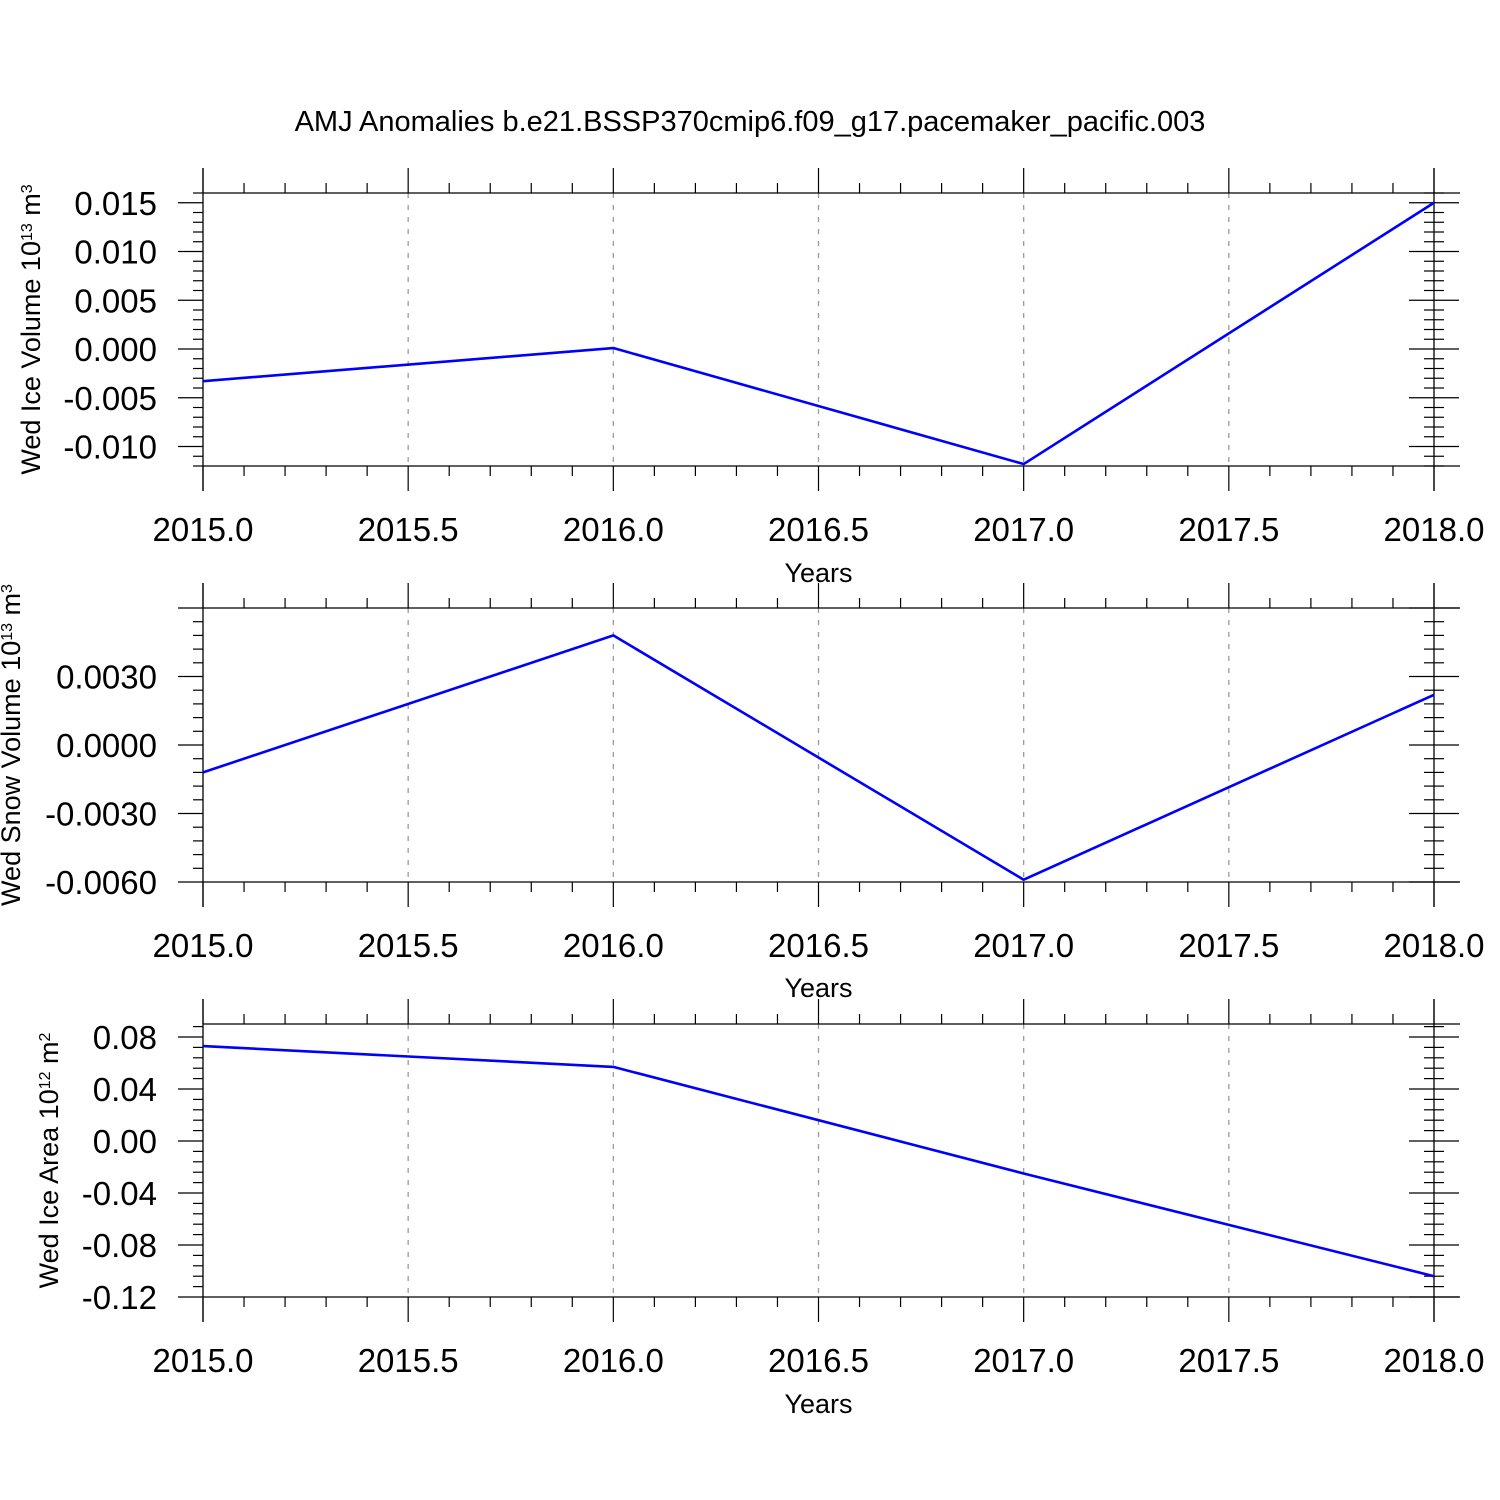 The height and width of the screenshot is (1500, 1500). I want to click on y-axis-label: Wed Ice Area 1012 m2, so click(49, 1160).